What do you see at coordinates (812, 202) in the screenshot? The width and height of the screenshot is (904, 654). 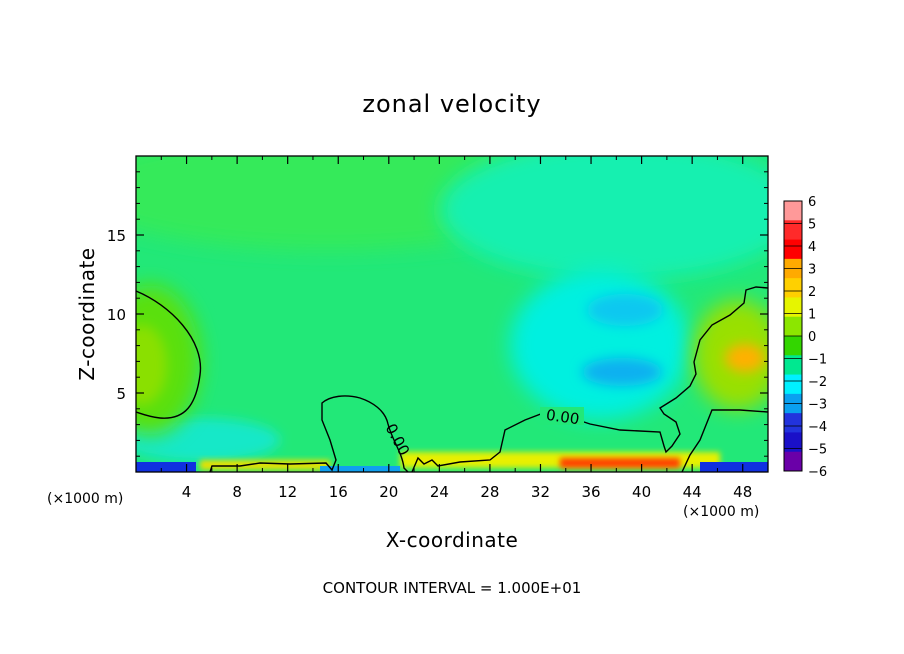 I see `colorbar-tick-label: 6` at bounding box center [812, 202].